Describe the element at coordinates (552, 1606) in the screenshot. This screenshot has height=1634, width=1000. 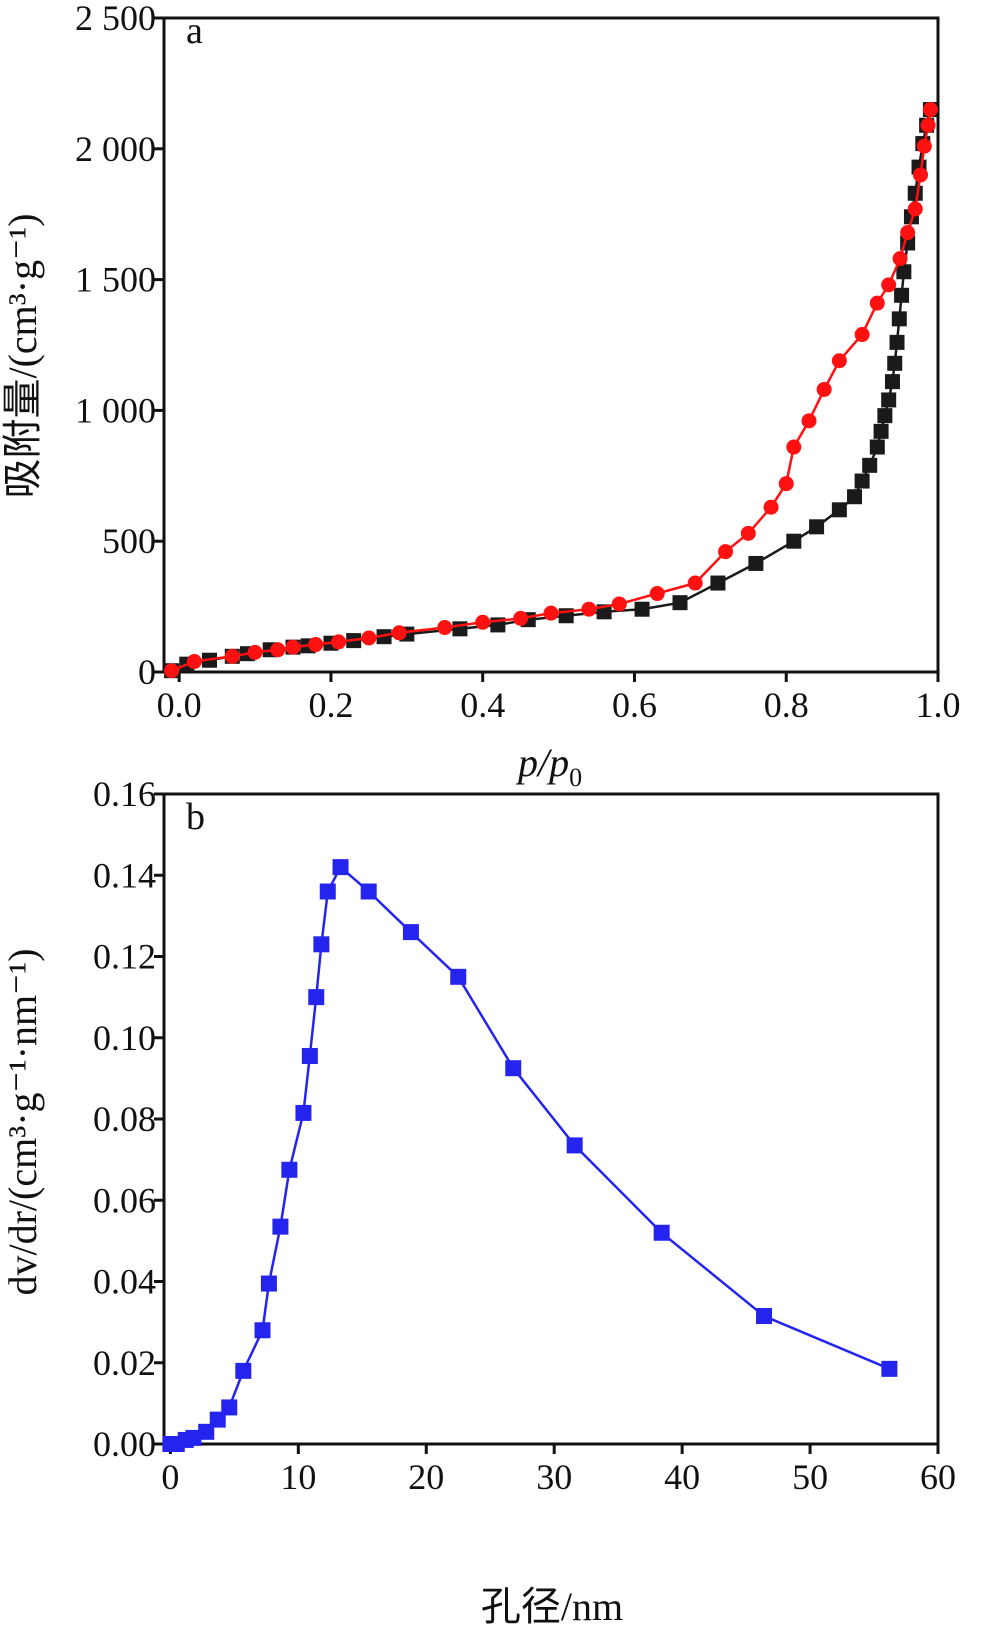
I see `panel-b-x-axis-label: 孔径/nm` at that location.